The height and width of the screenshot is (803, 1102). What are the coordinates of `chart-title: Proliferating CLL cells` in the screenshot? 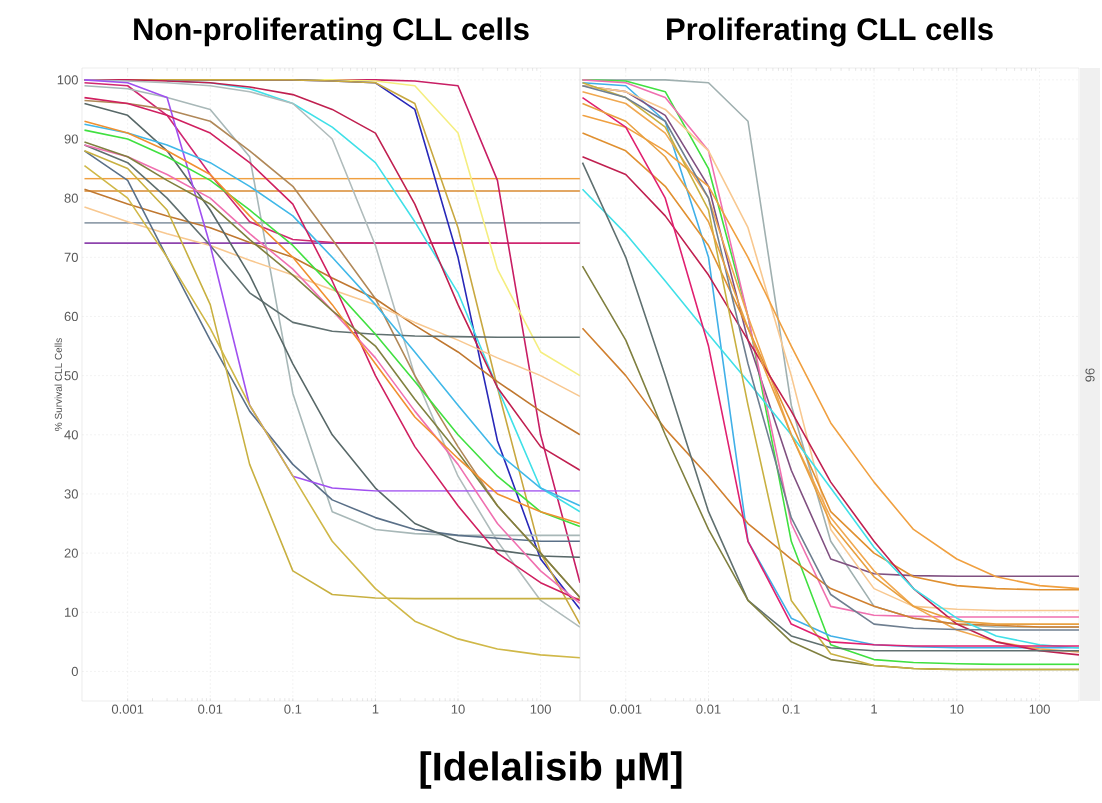 It's located at (830, 32).